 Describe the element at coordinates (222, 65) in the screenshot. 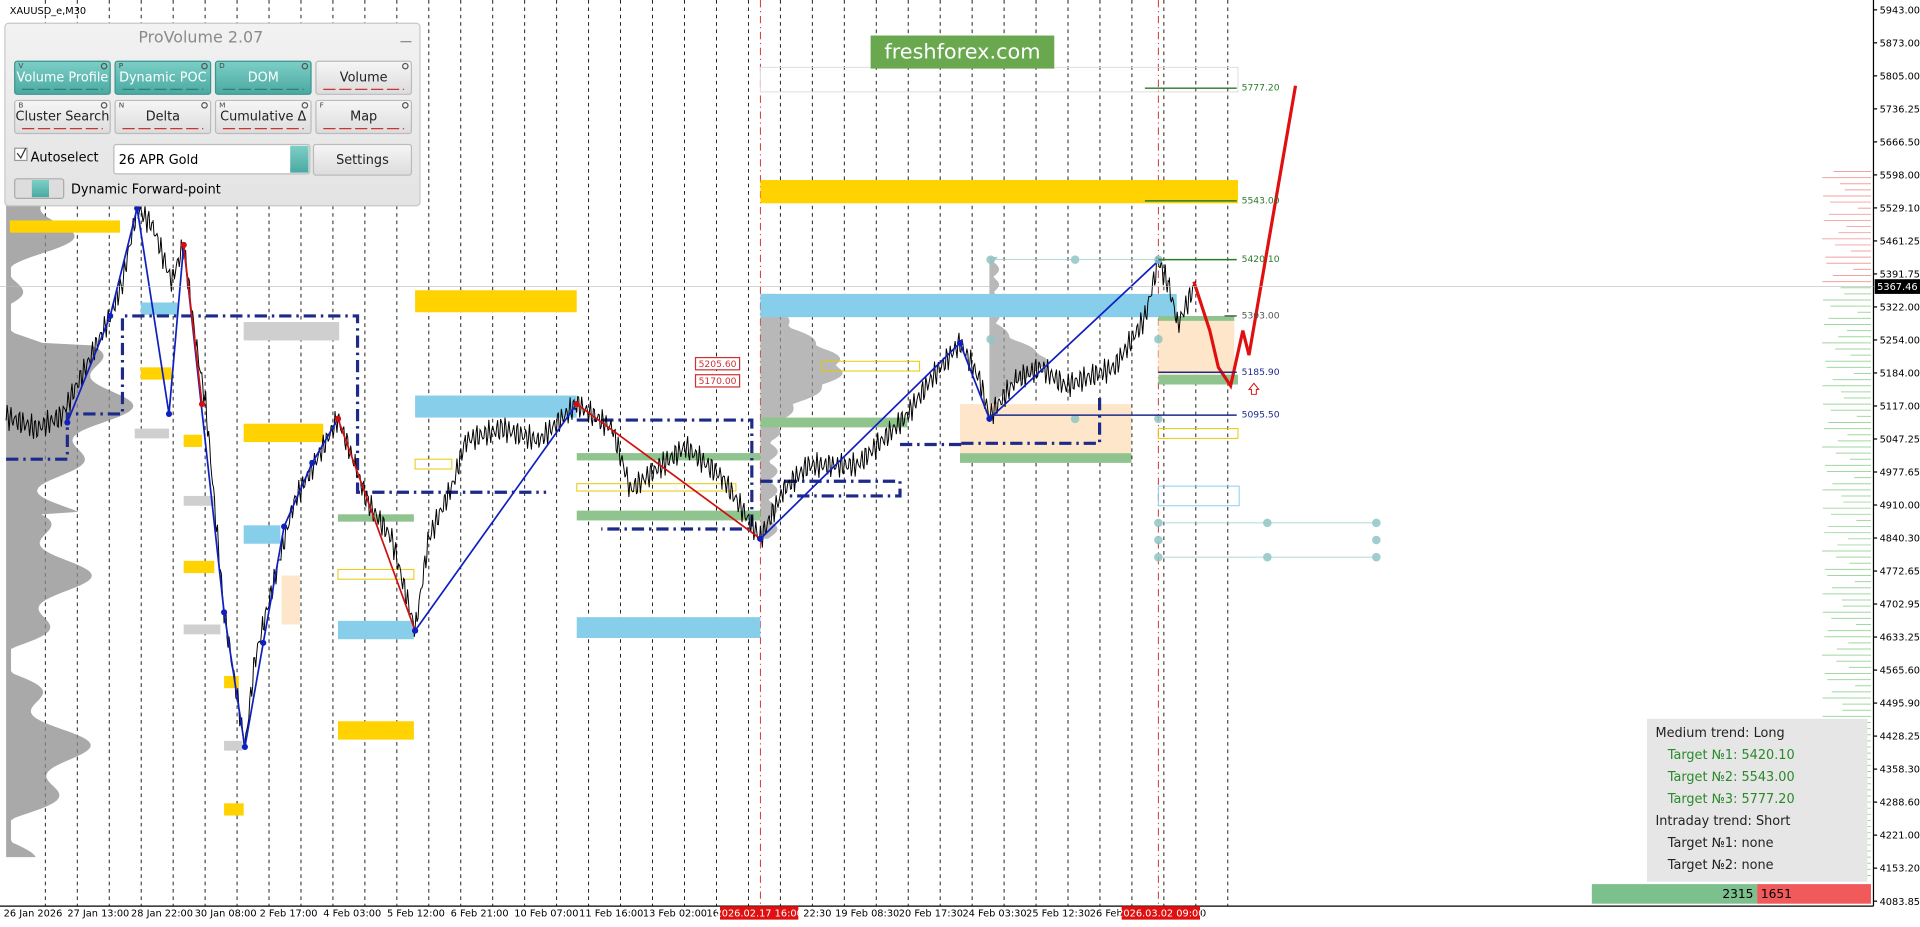

I see `button-key: D` at that location.